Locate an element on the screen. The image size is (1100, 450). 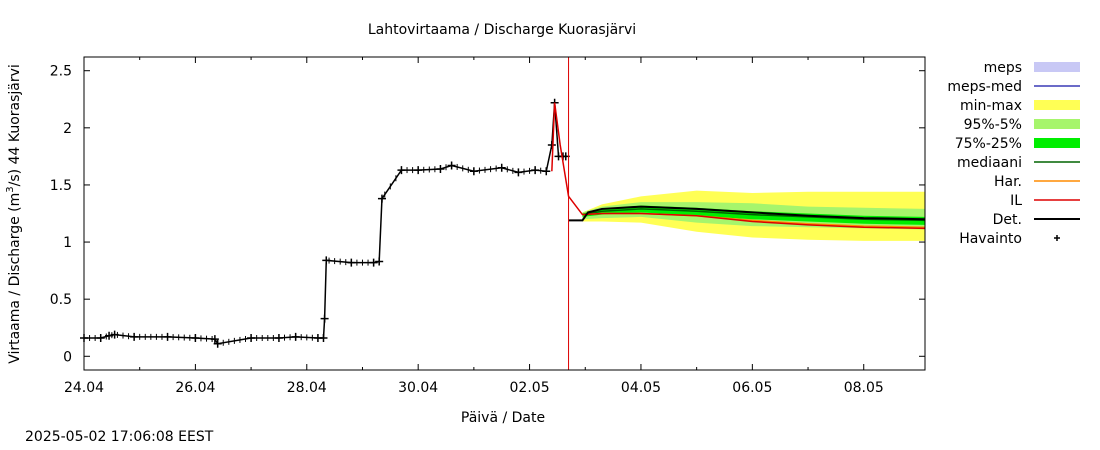
legend-item: Havainto is located at coordinates (1009, 239).